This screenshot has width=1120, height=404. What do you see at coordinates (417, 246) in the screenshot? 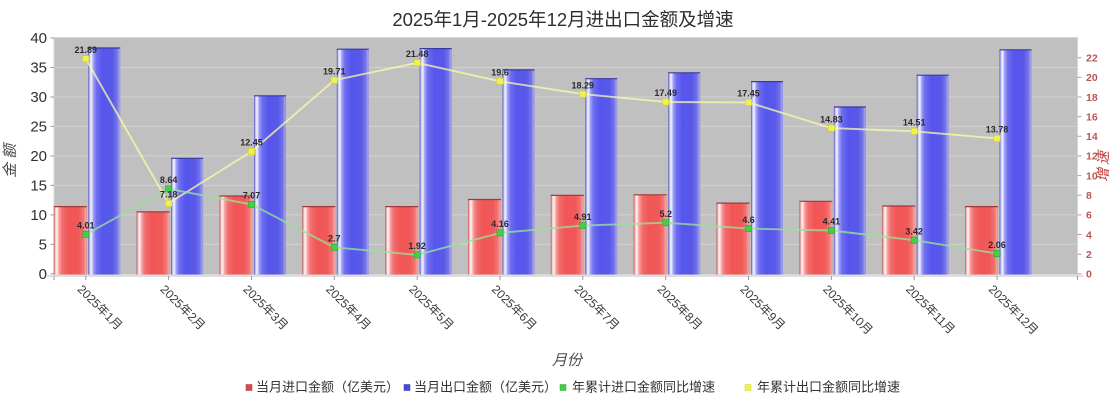
I see `svg-text: 1.92` at bounding box center [417, 246].